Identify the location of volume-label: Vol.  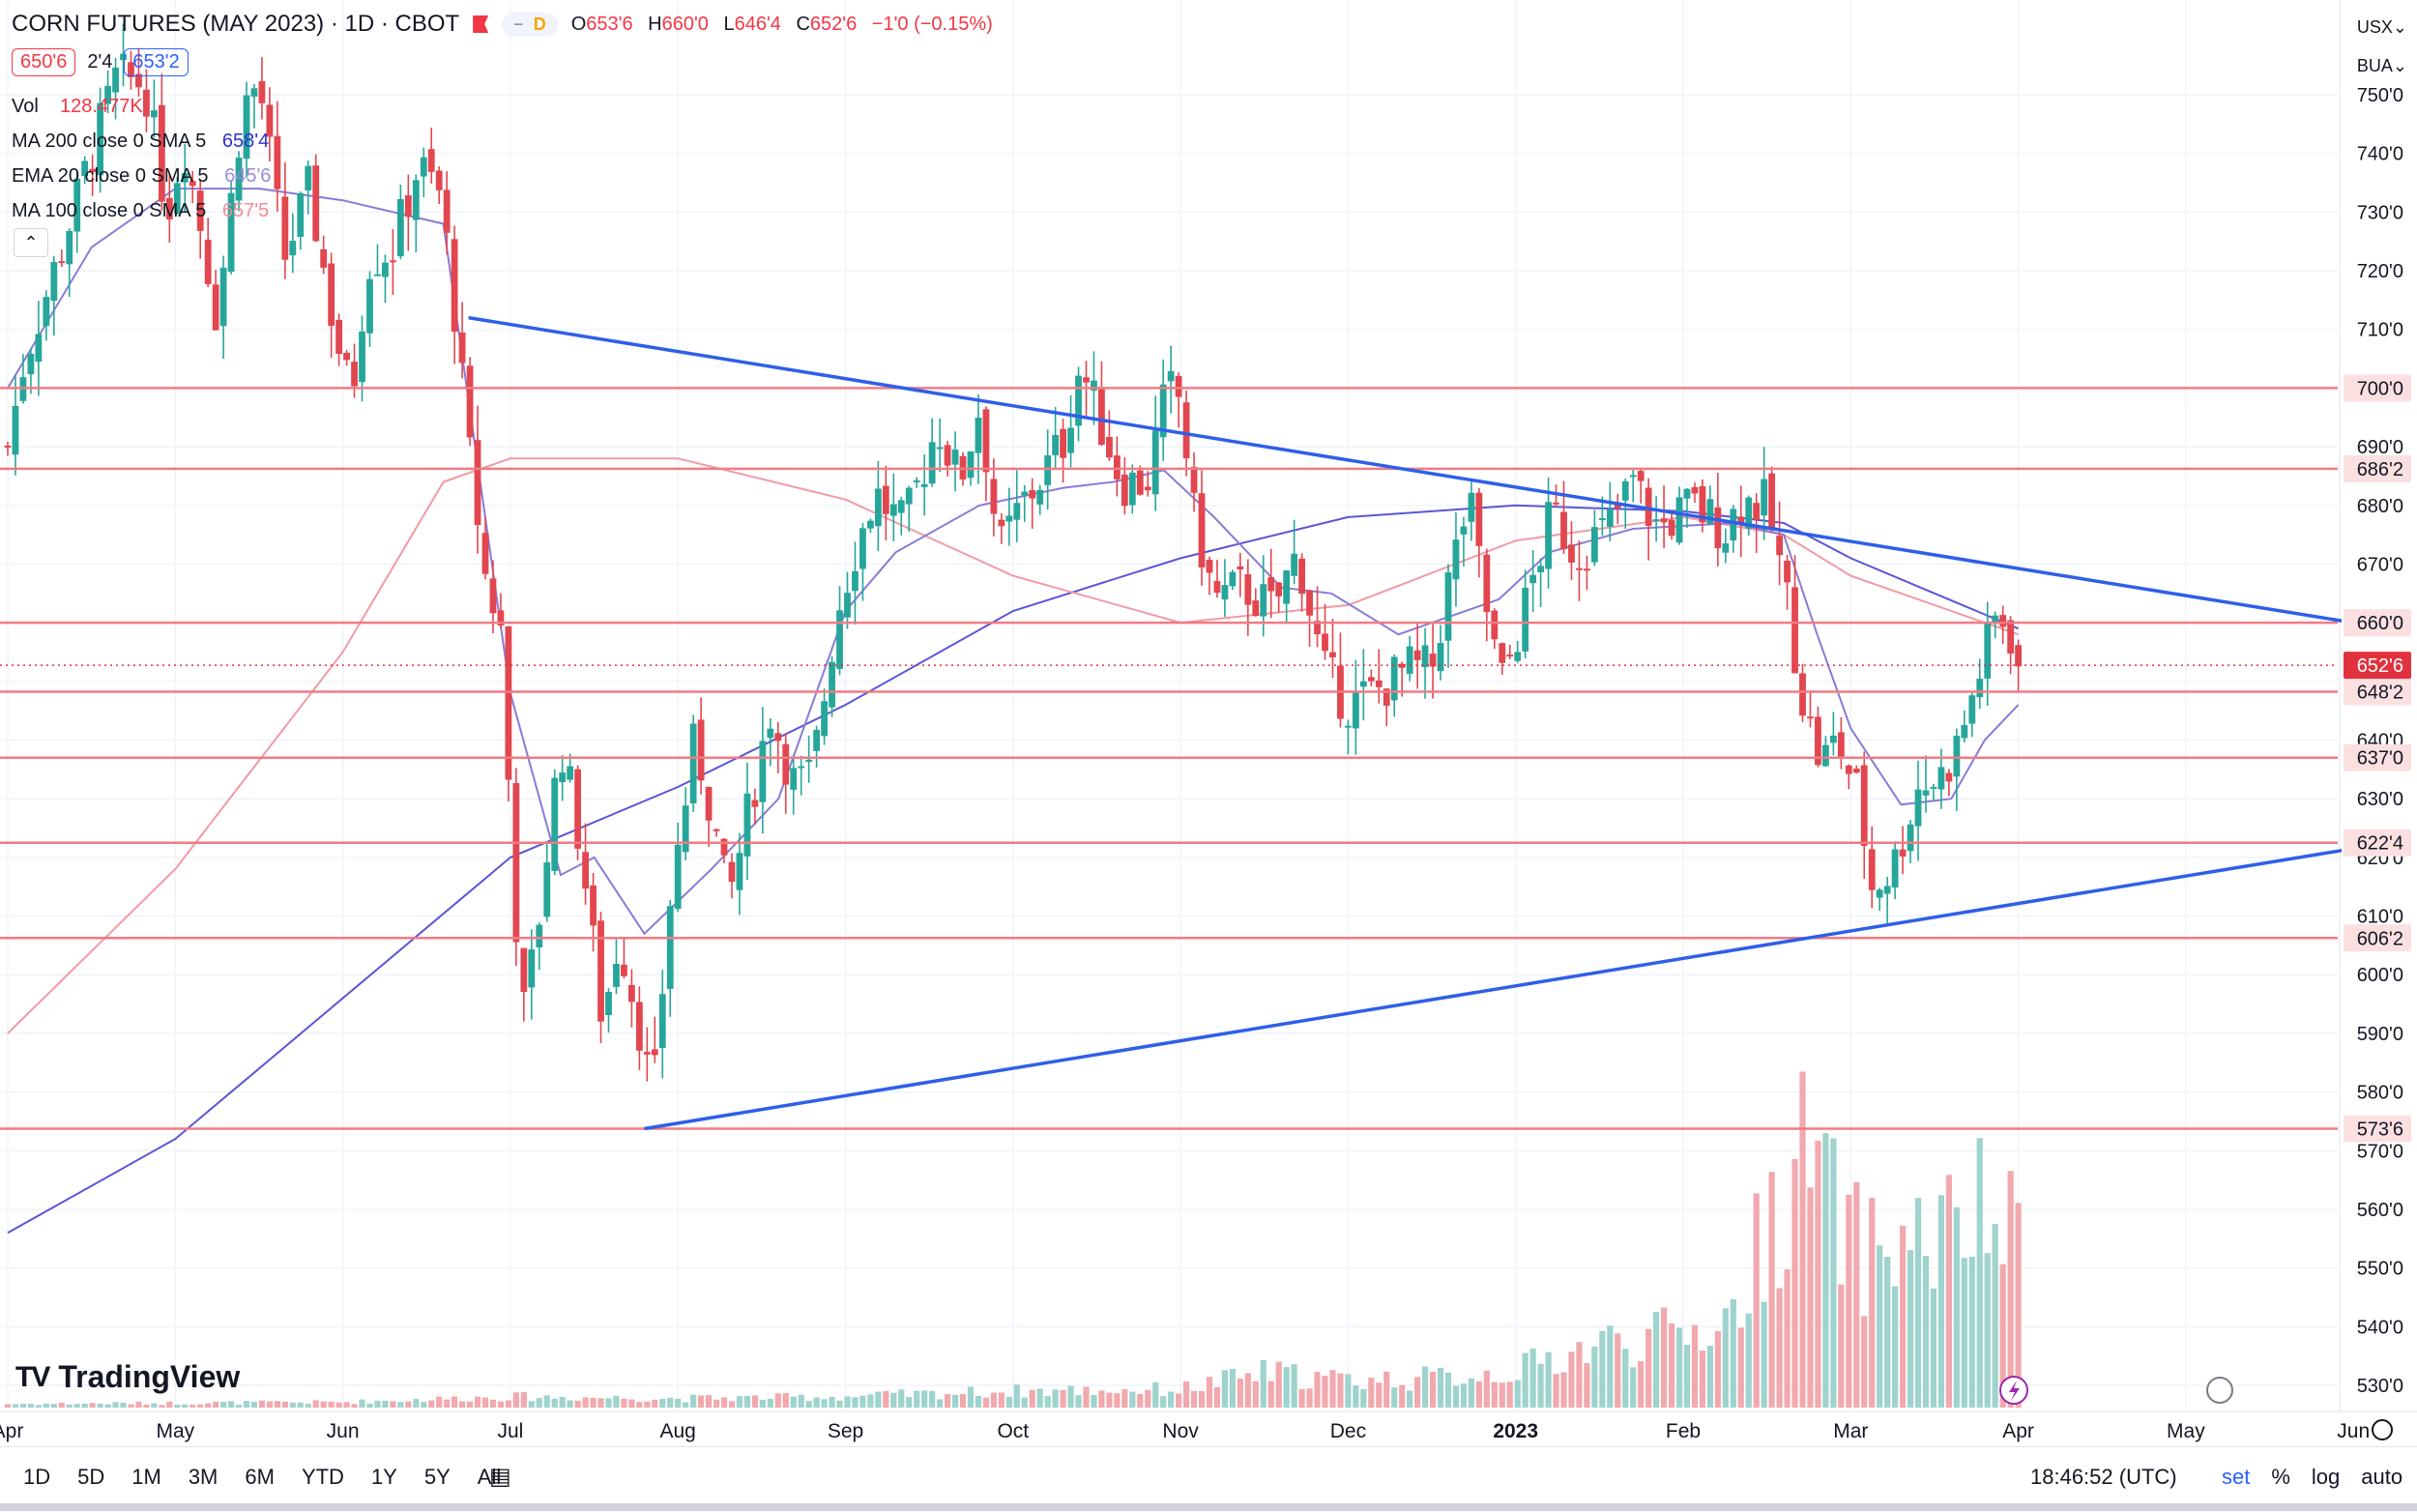
(25, 106).